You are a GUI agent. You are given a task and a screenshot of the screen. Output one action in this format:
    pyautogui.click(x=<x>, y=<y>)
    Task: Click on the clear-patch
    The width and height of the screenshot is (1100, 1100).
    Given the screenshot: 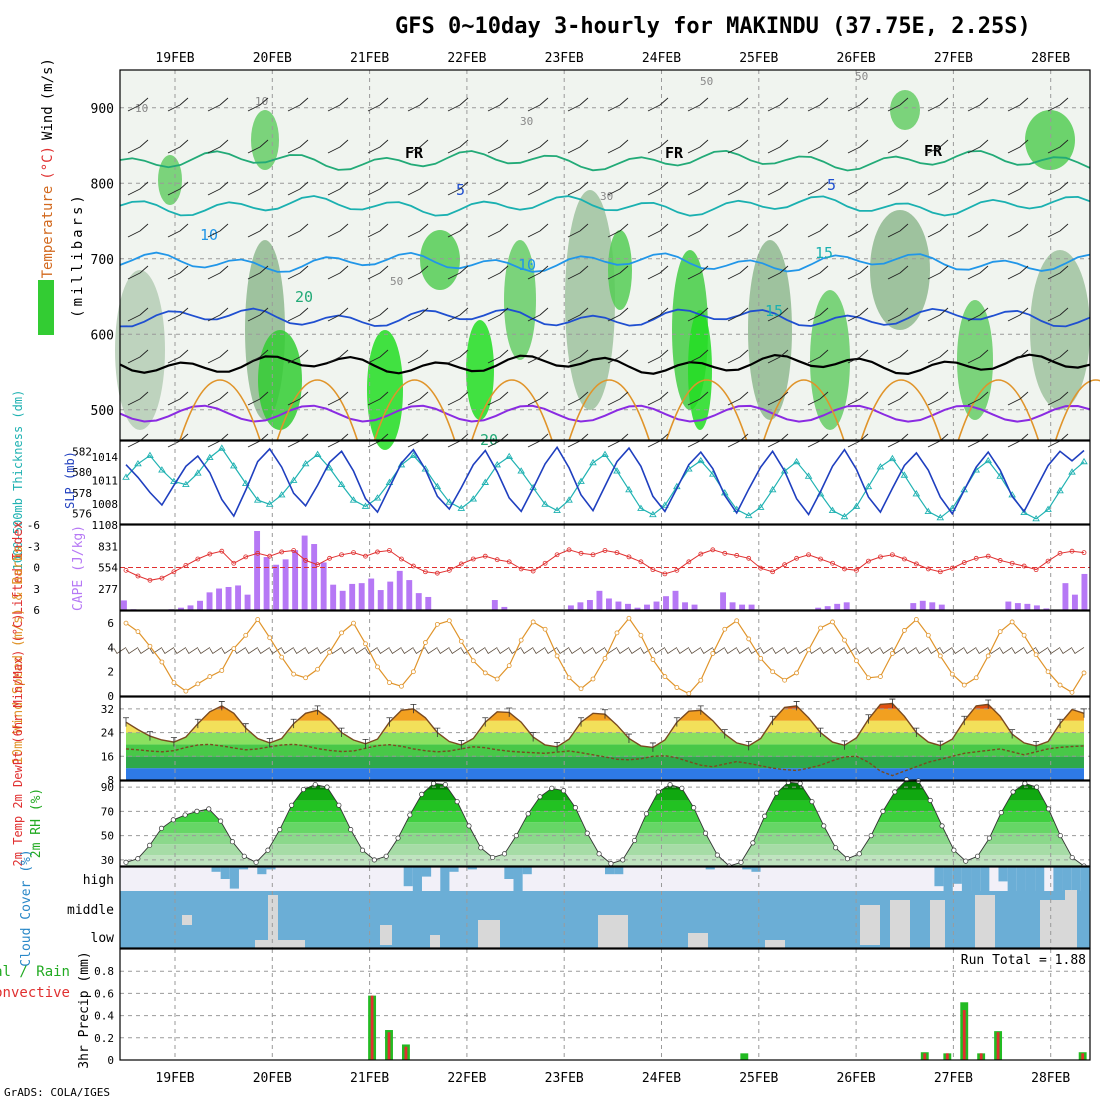 What is the action you would take?
    pyautogui.click(x=435, y=941)
    